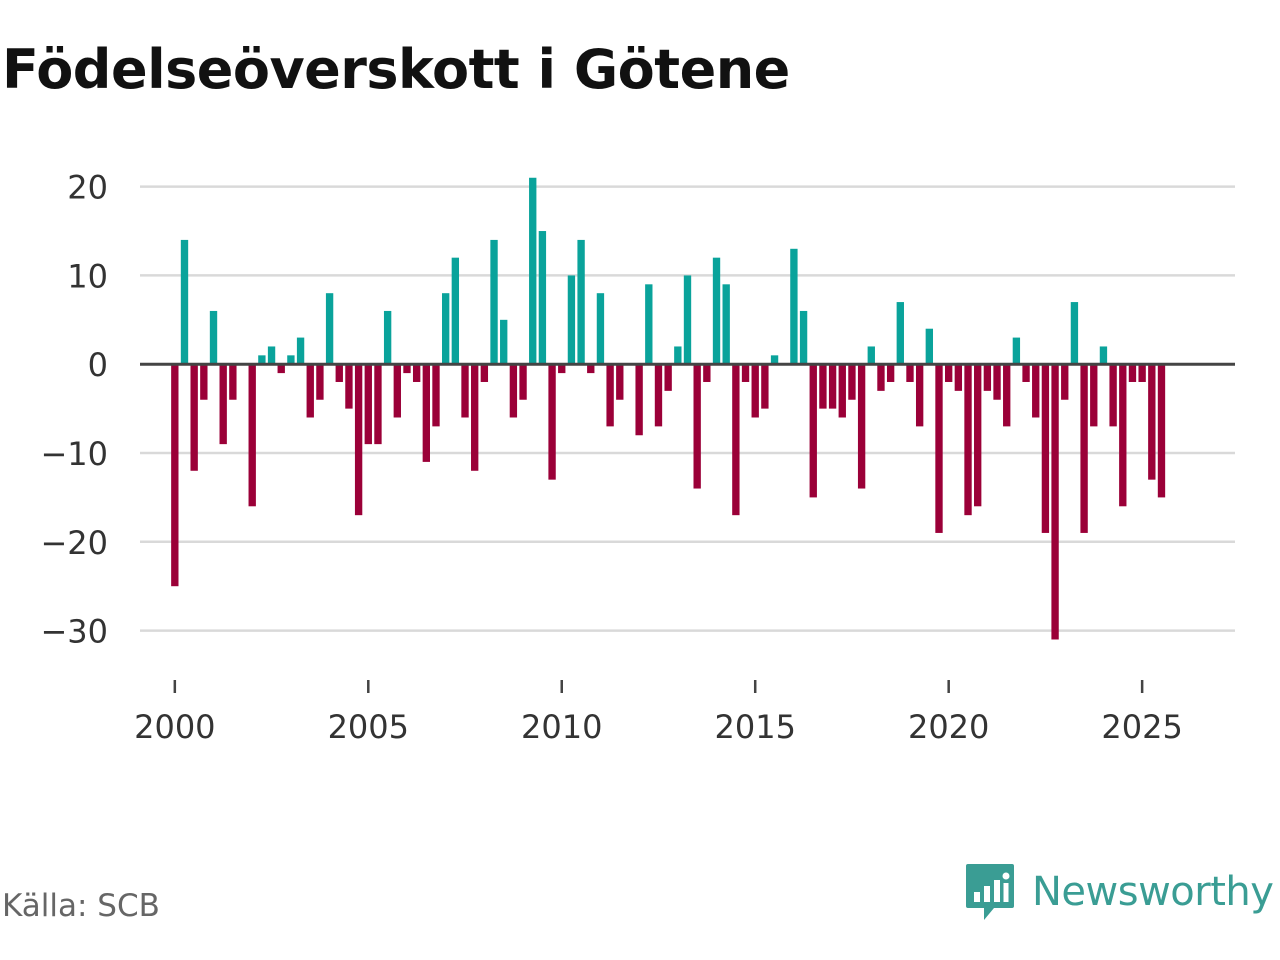 The height and width of the screenshot is (960, 1280). Describe the element at coordinates (1141, 727) in the screenshot. I see `x-tick-label: 2025` at that location.